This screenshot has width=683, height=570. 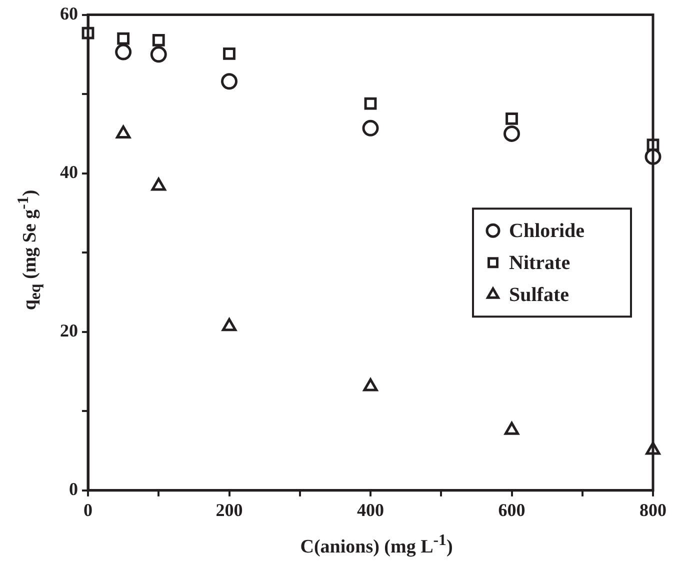 I want to click on x-tick-label: 600, so click(x=512, y=510).